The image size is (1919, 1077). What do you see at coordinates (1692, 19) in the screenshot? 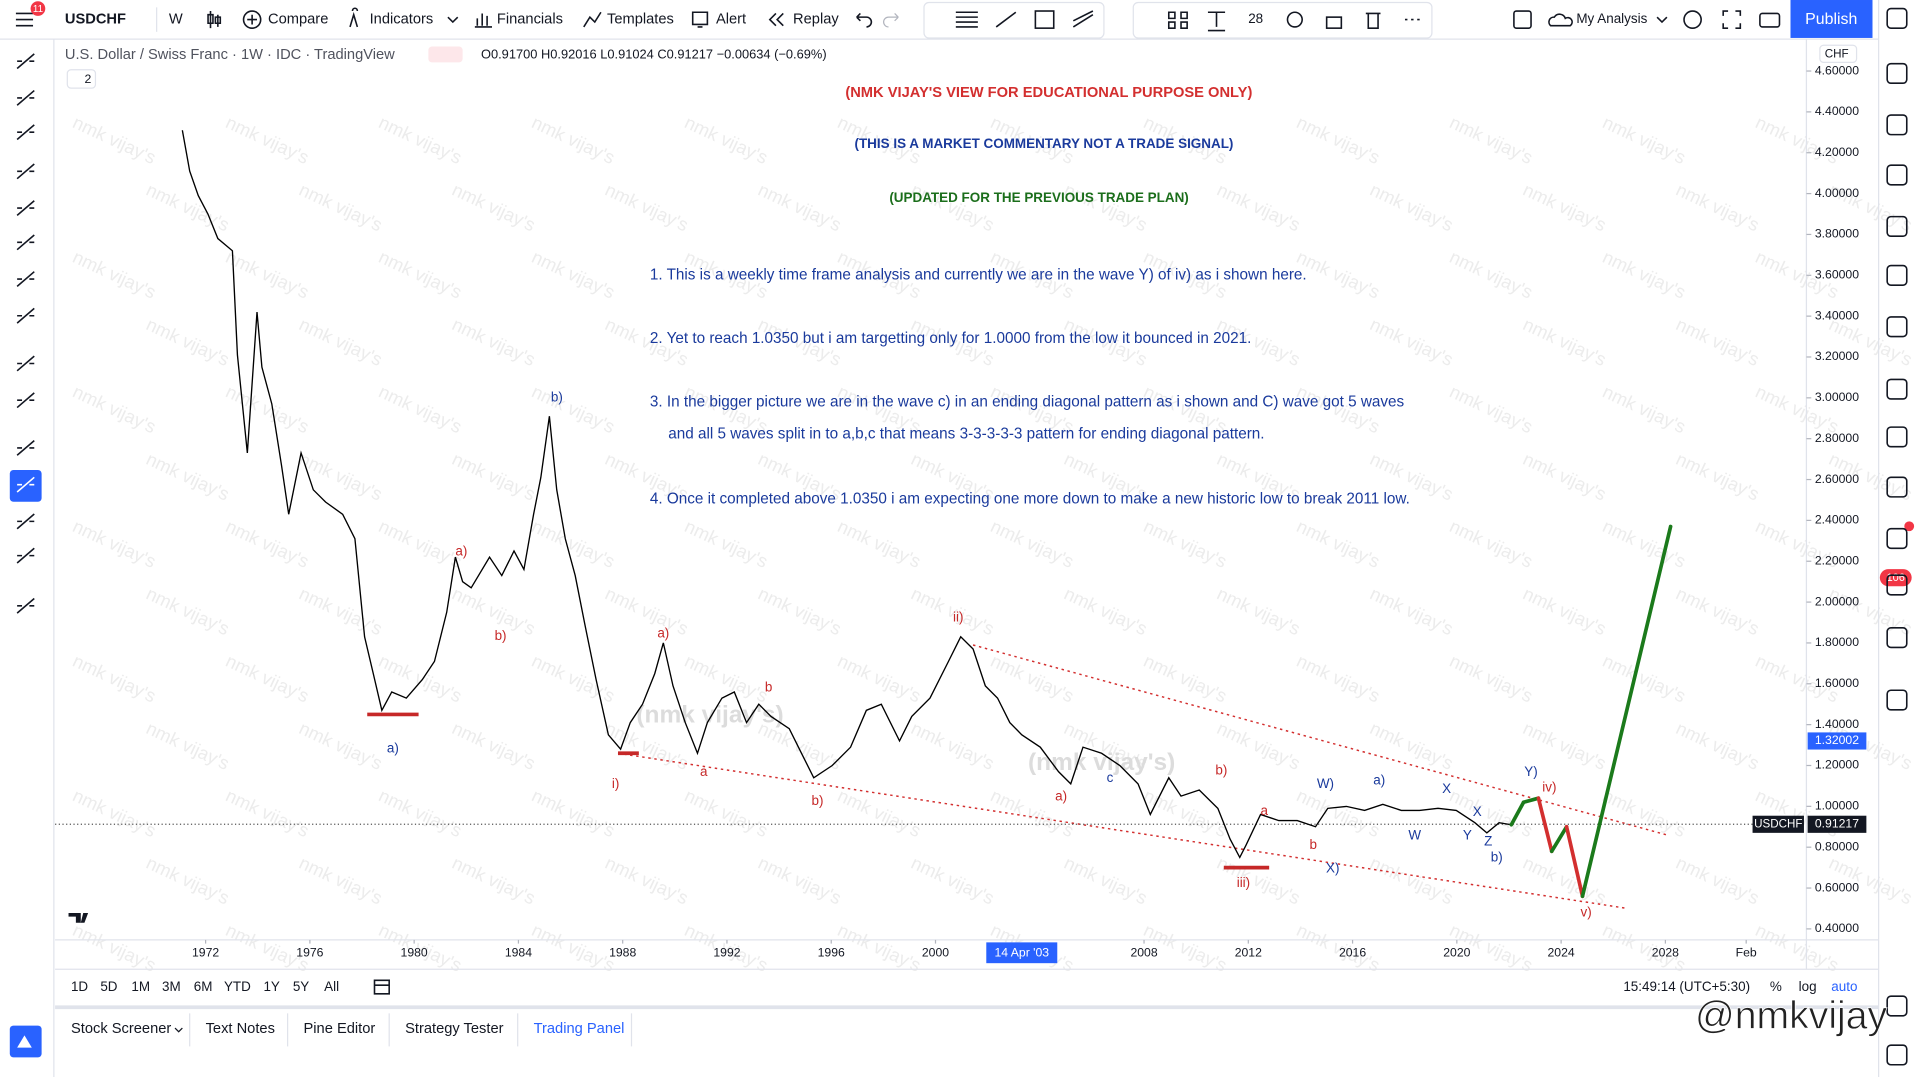
I see `settings-icon` at bounding box center [1692, 19].